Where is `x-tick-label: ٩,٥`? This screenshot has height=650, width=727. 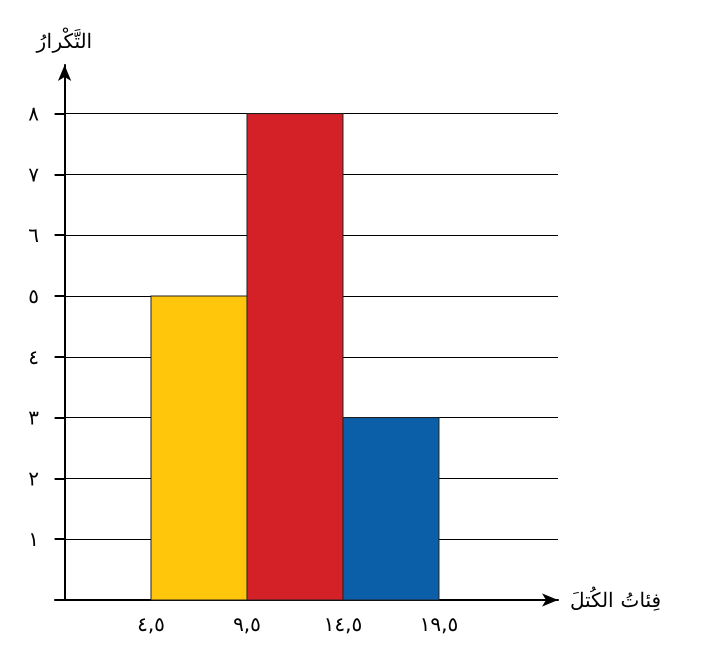 x-tick-label: ٩,٥ is located at coordinates (247, 624).